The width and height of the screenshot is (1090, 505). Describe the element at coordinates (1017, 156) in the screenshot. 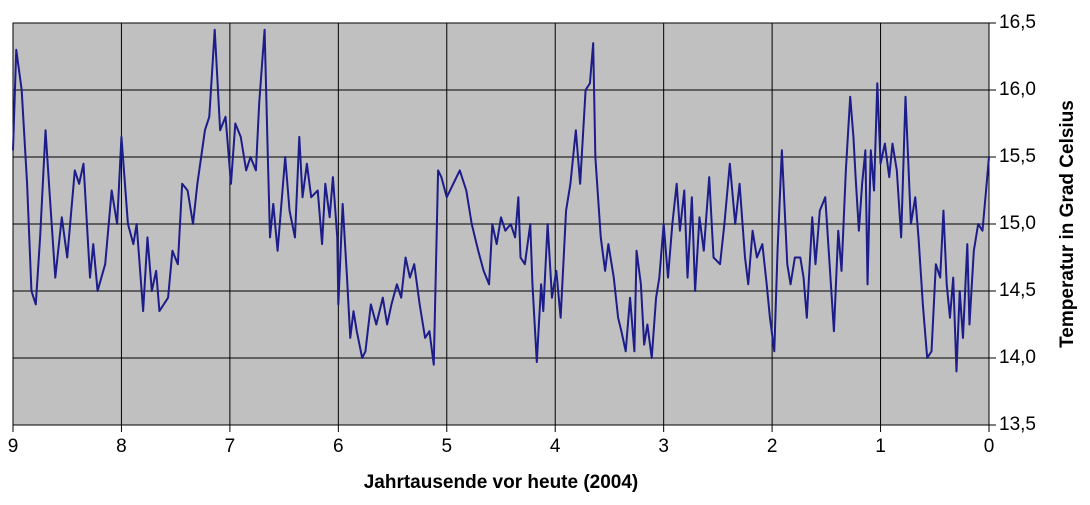

I see `y-tick-label: 15,5` at that location.